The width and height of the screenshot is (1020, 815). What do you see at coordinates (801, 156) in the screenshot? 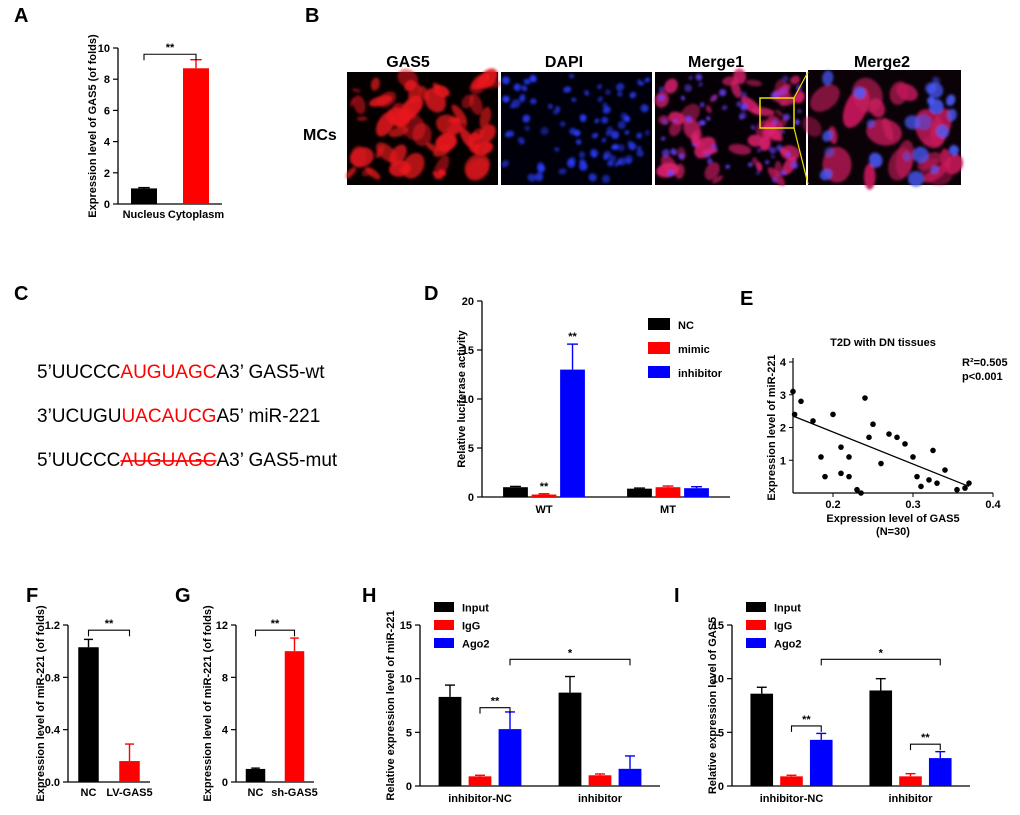
I see `zoom-line-bottom` at bounding box center [801, 156].